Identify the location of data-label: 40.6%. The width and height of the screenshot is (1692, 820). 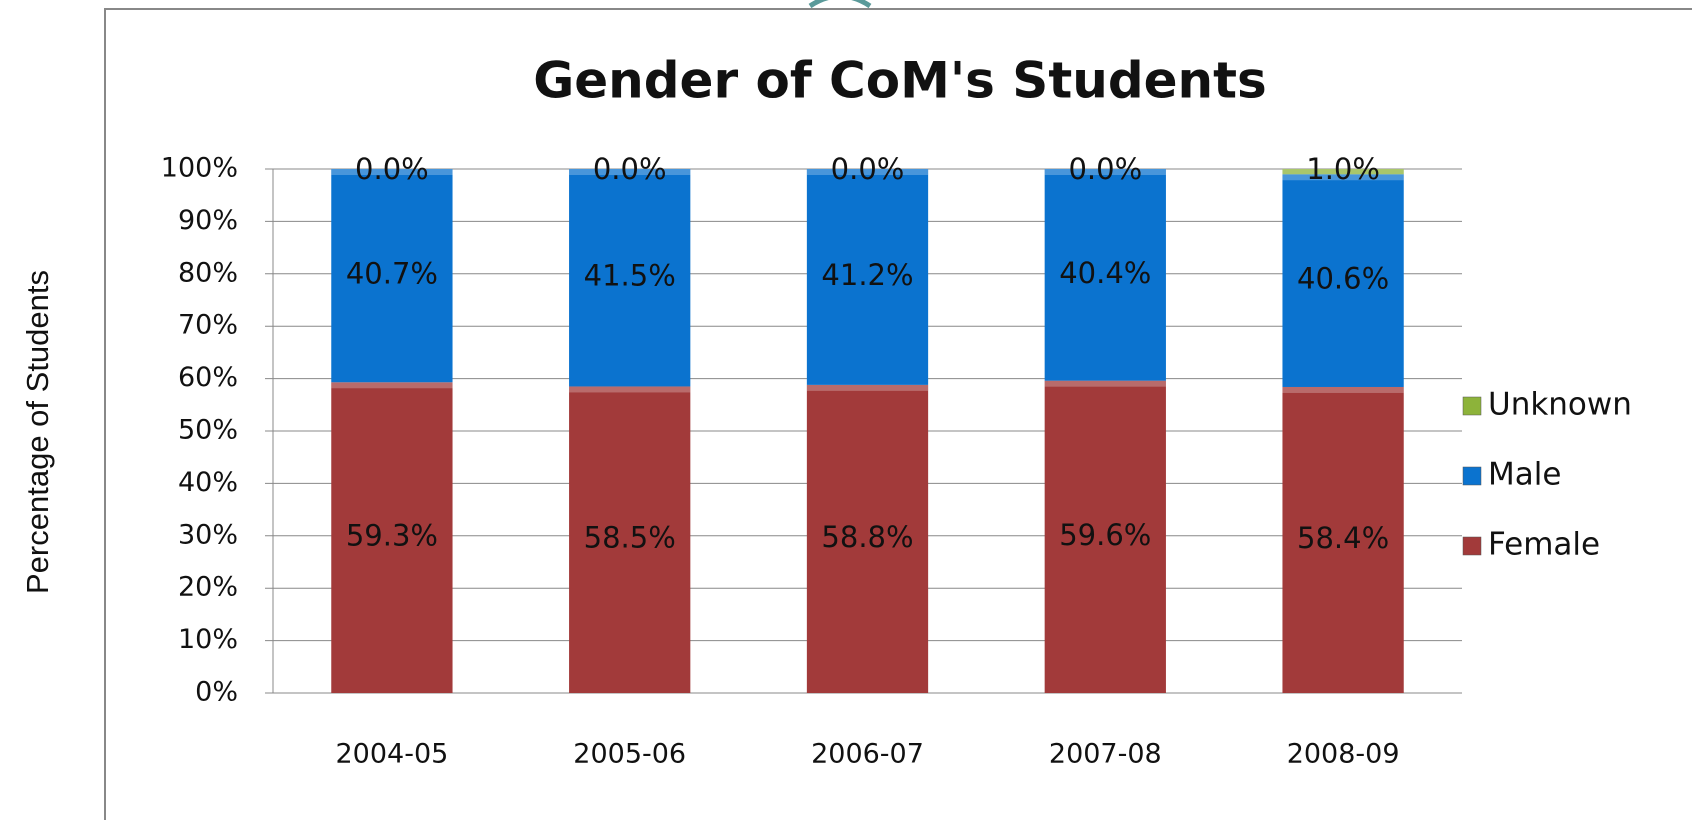
(1343, 279).